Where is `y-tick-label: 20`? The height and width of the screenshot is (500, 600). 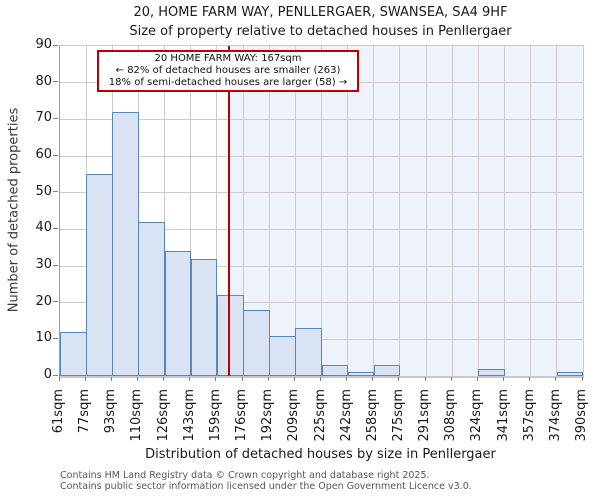 y-tick-label: 20 is located at coordinates (43, 301).